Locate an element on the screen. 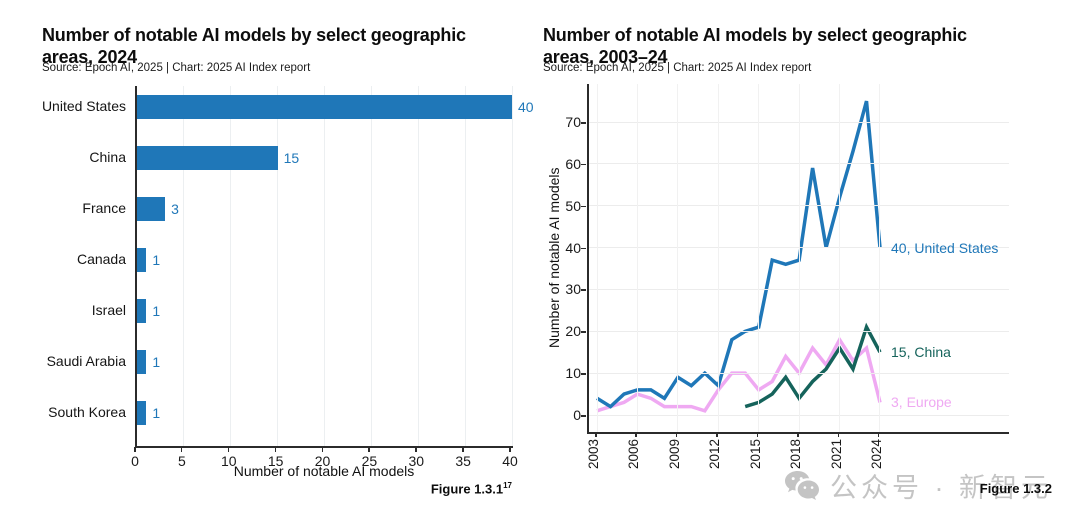 The height and width of the screenshot is (527, 1080). figure-footnote-superscript: 17 is located at coordinates (507, 485).